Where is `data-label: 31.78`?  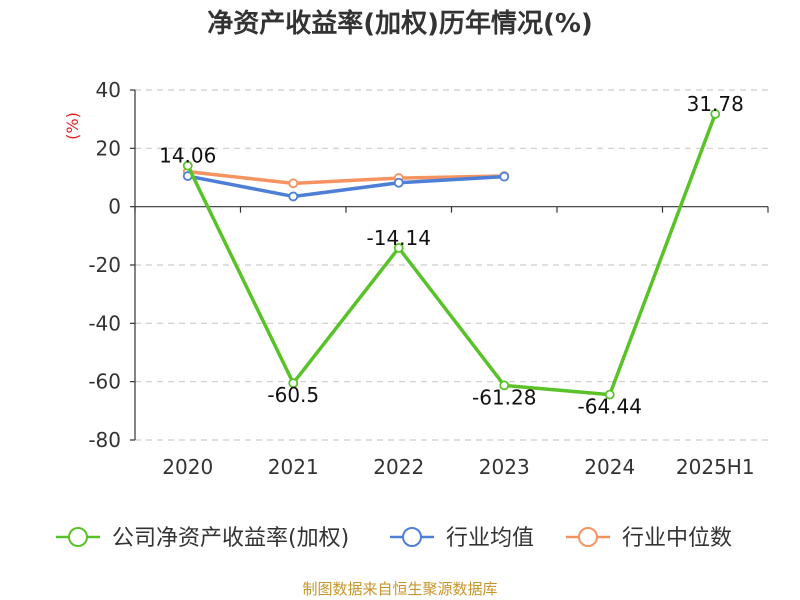
data-label: 31.78 is located at coordinates (715, 104).